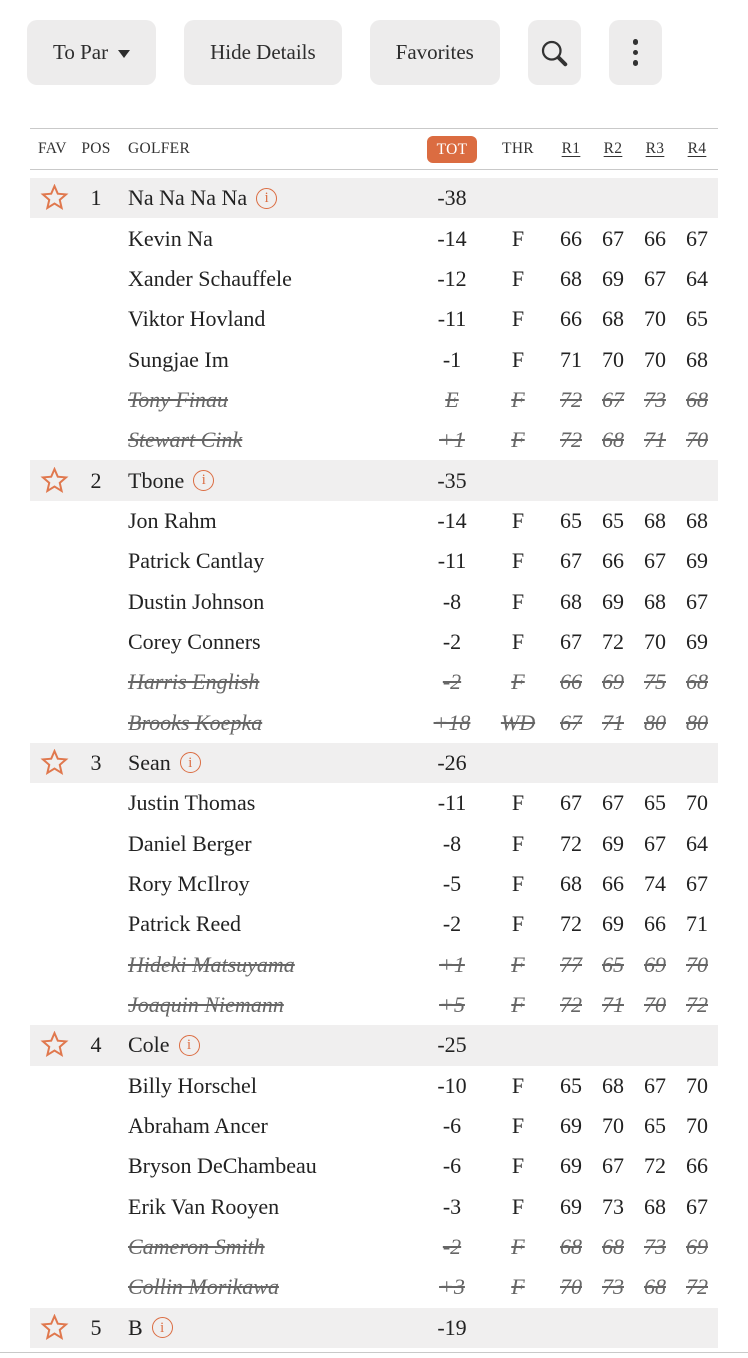 The height and width of the screenshot is (1358, 748). Describe the element at coordinates (452, 1085) in the screenshot. I see `golfer-total-score: -10` at that location.